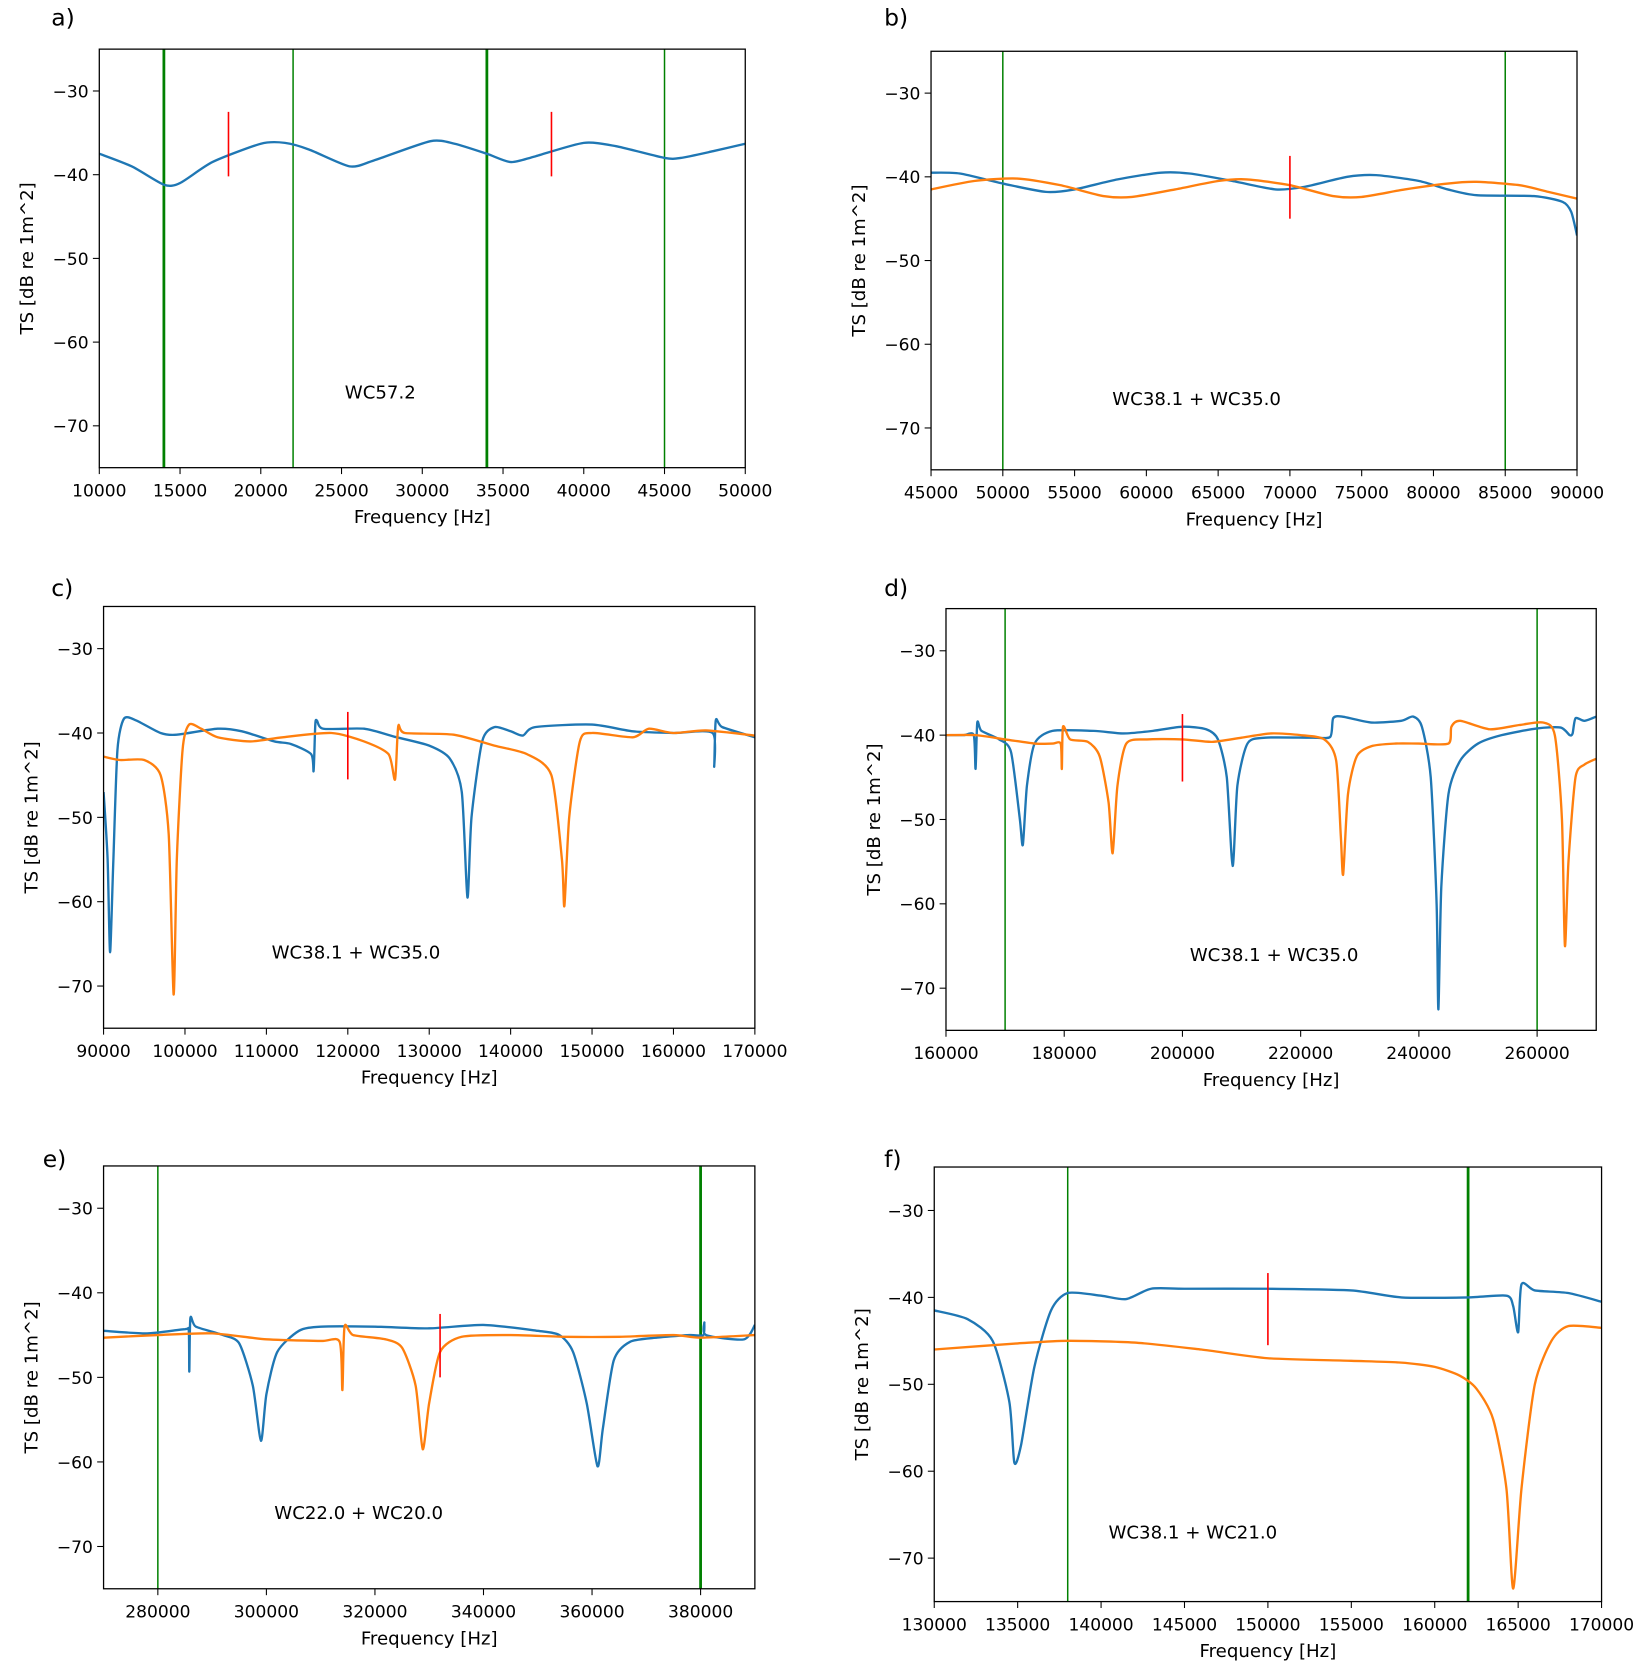 This screenshot has width=1640, height=1671. Describe the element at coordinates (157, 1613) in the screenshot. I see `x-tick-label: 280000` at that location.